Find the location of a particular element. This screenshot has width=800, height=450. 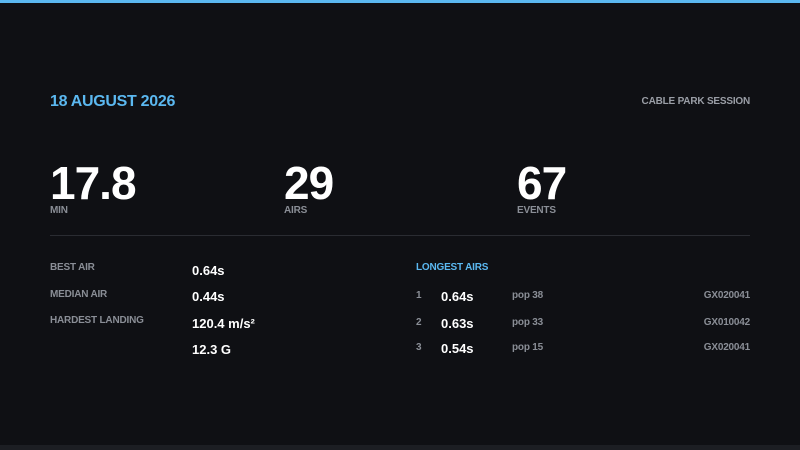

session-type: CABLE PARK SESSION is located at coordinates (696, 101).